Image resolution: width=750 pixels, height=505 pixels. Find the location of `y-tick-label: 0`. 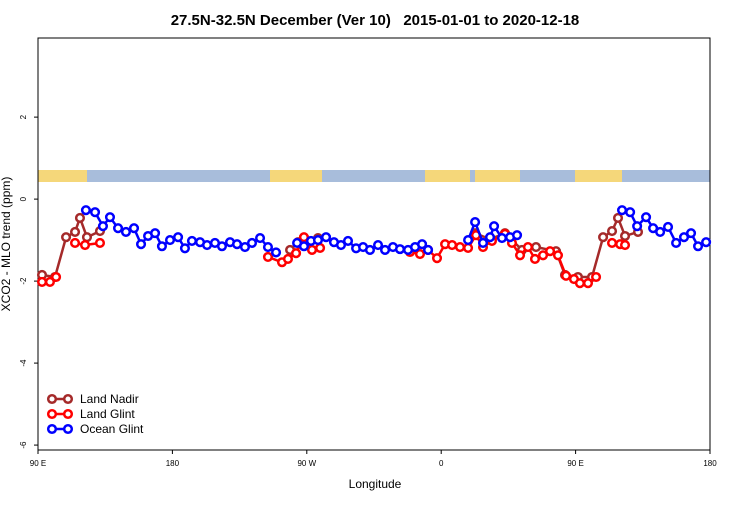

y-tick-label: 0 is located at coordinates (23, 198).